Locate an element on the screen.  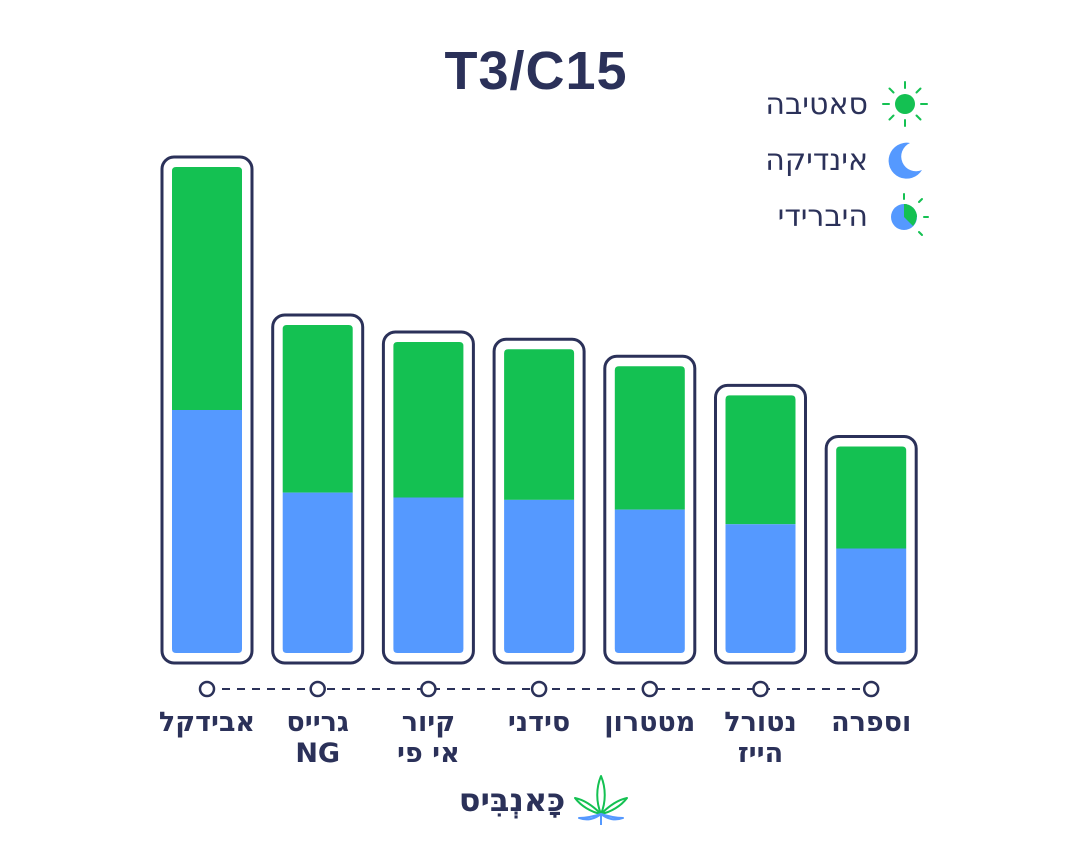
moon-icon is located at coordinates (905, 160).